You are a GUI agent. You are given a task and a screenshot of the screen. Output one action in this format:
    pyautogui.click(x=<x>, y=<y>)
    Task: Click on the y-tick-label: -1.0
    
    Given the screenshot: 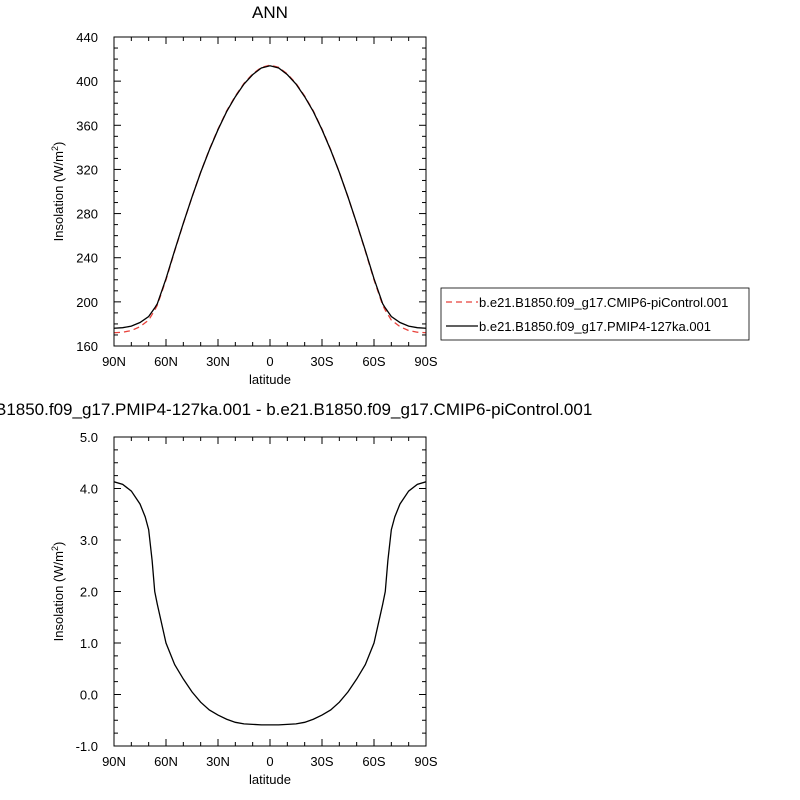 What is the action you would take?
    pyautogui.click(x=87, y=746)
    